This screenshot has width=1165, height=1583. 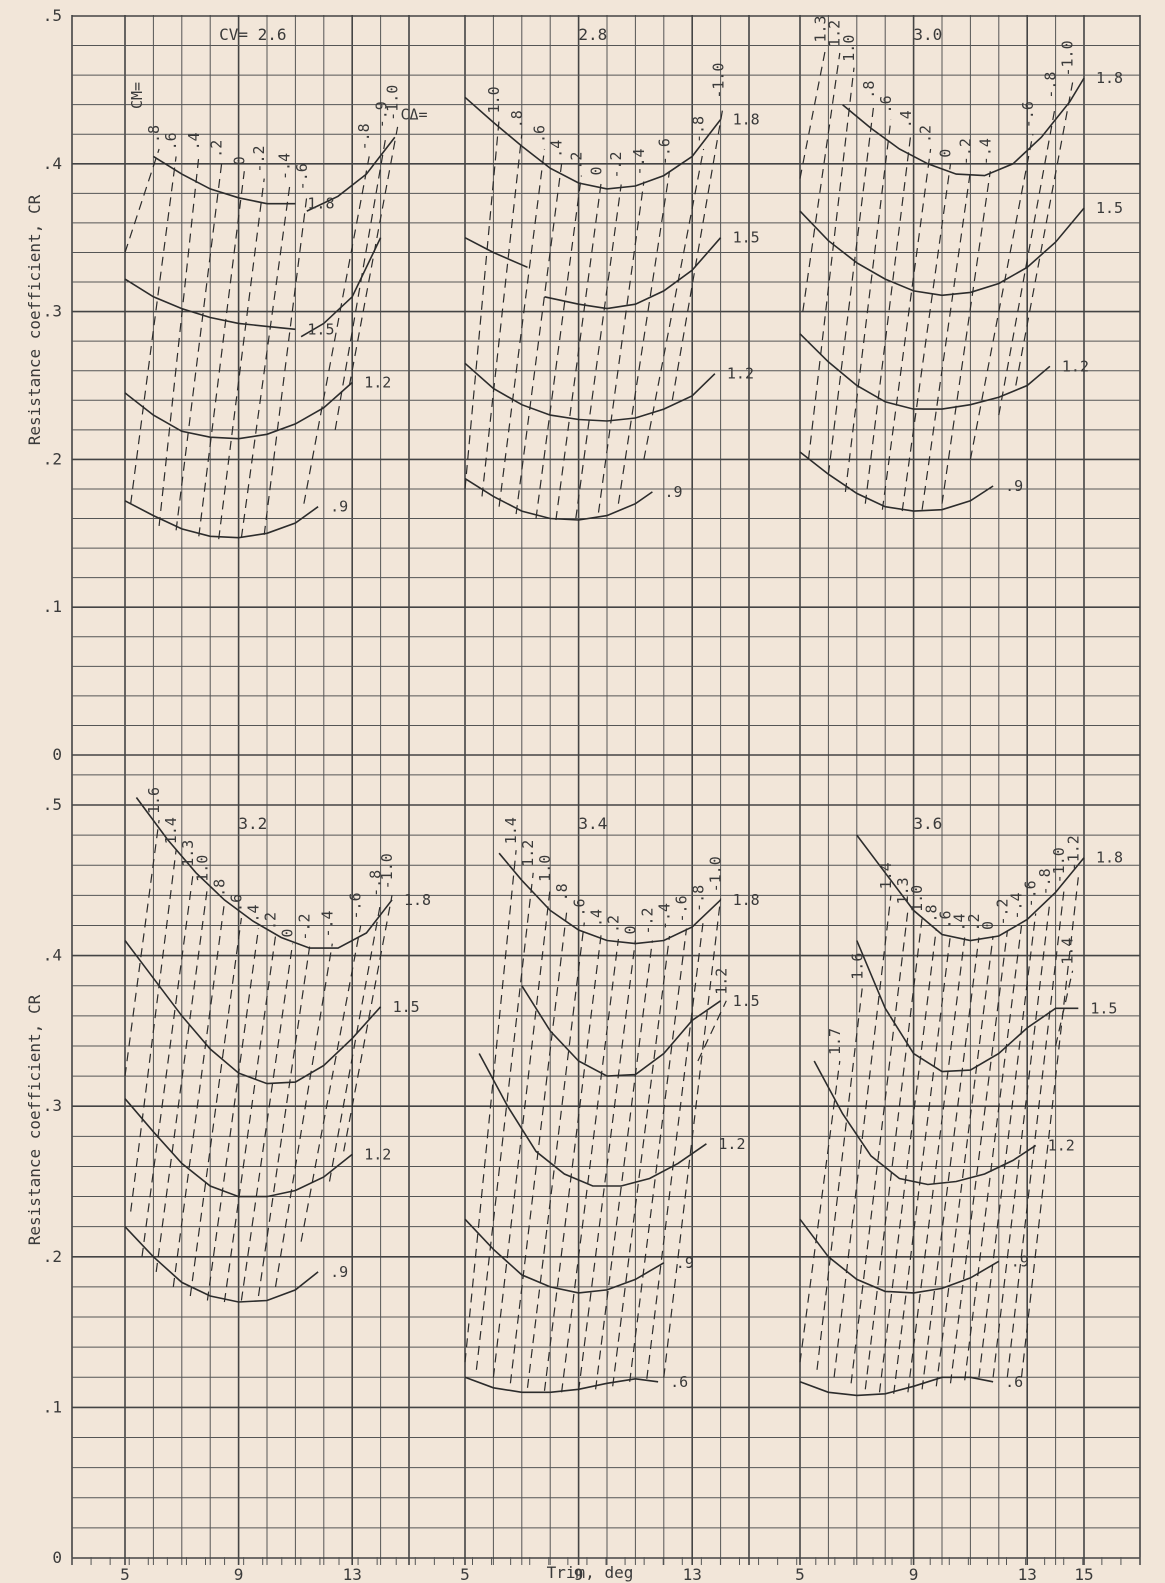 What do you see at coordinates (34, 319) in the screenshot?
I see `y-axis-label-top: Resistance coefficient, CR` at bounding box center [34, 319].